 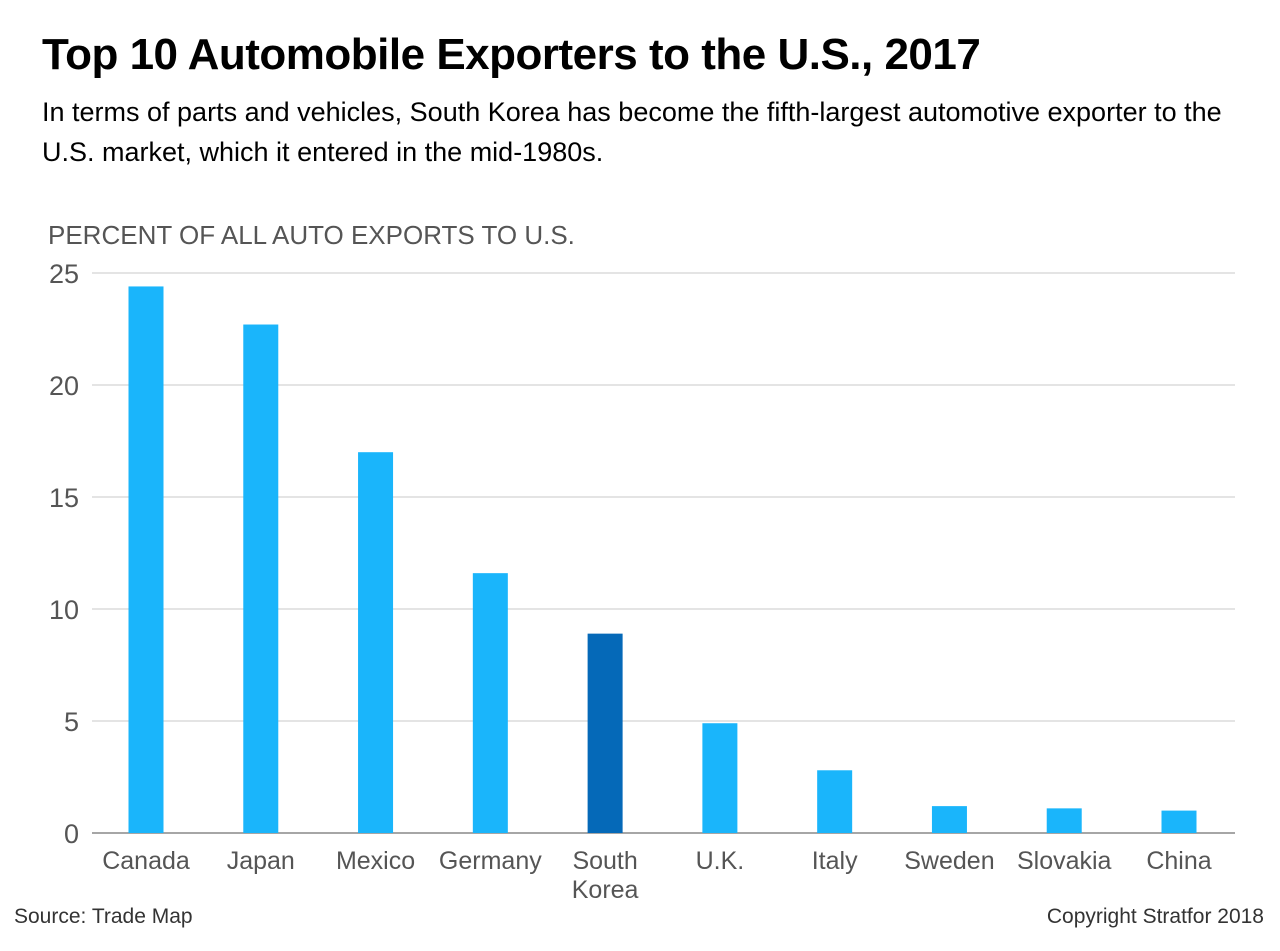 What do you see at coordinates (1155, 916) in the screenshot?
I see `copyright-note: Copyright Stratfor 2018` at bounding box center [1155, 916].